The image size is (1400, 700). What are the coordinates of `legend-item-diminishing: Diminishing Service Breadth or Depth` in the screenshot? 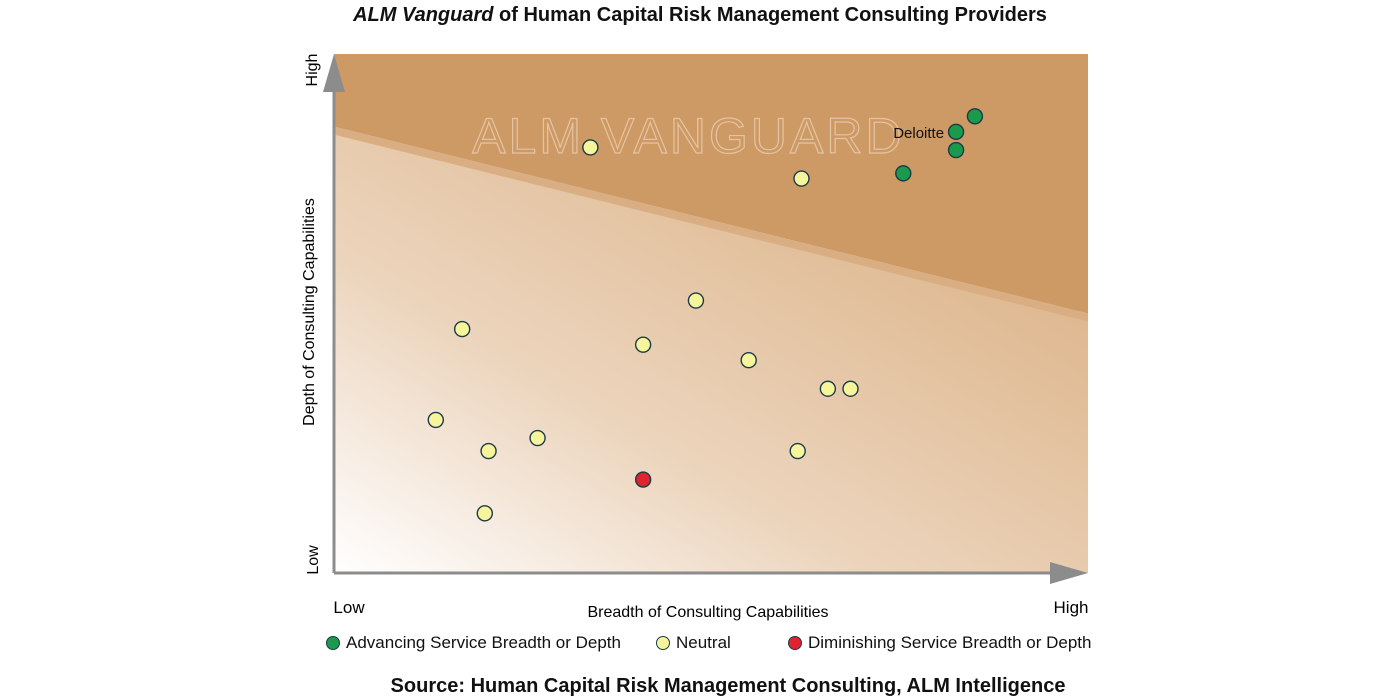 It's located at (939, 643).